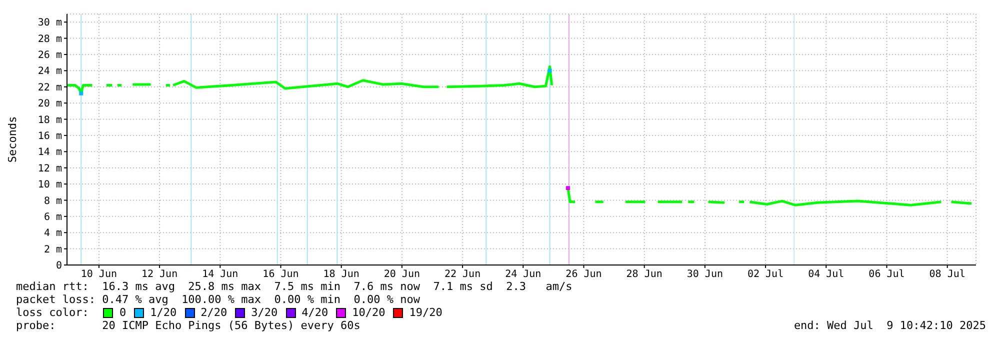 The image size is (997, 347). I want to click on x-tick-label: 20 Jun, so click(402, 274).